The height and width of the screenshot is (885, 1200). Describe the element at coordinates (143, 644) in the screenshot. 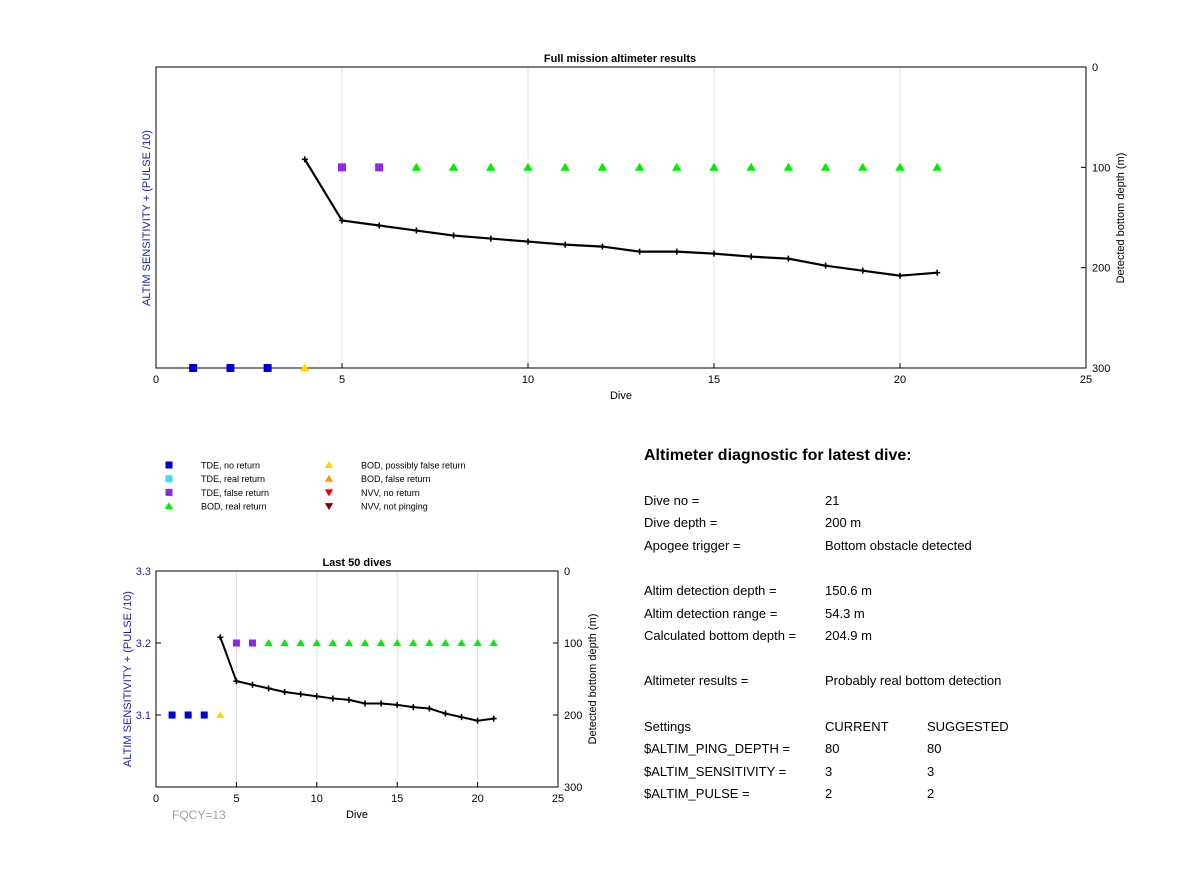

I see `left-y-tick-label: 3.2` at that location.